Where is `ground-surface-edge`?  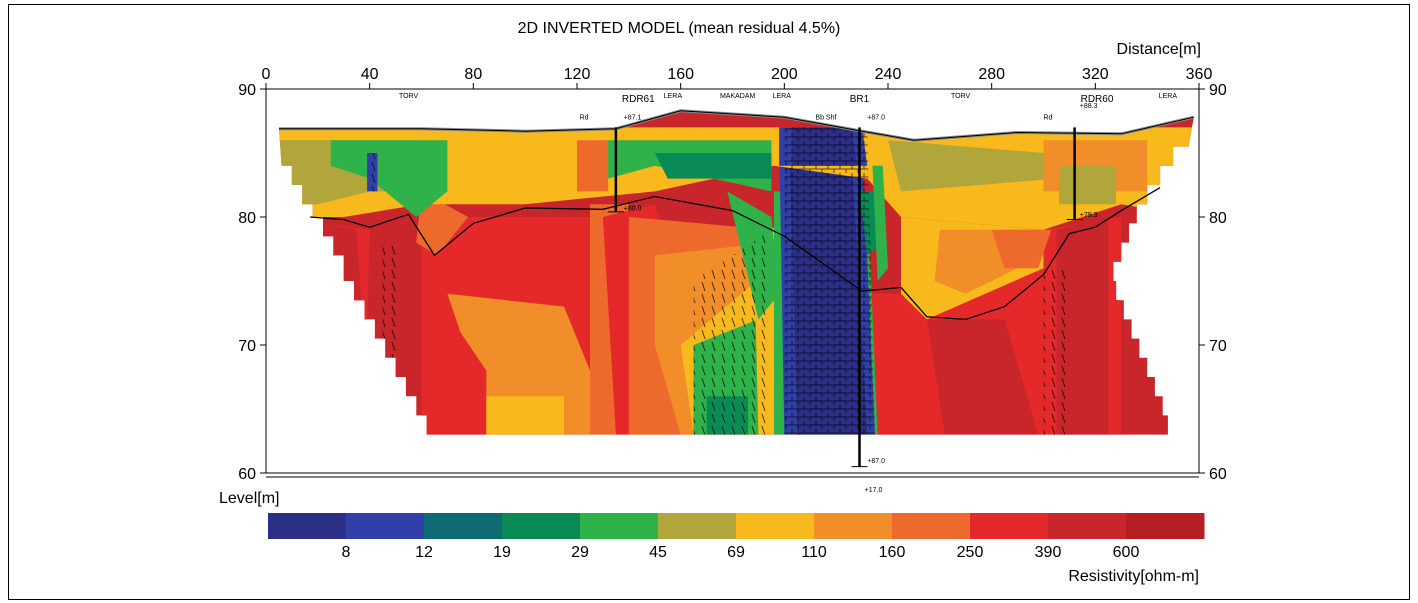 ground-surface-edge is located at coordinates (736, 125).